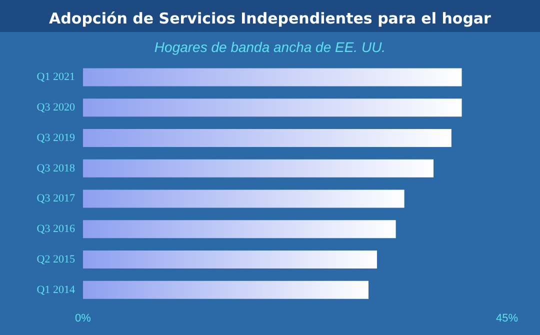 The height and width of the screenshot is (335, 540). I want to click on y-tick-label: Q3 2019, so click(56, 138).